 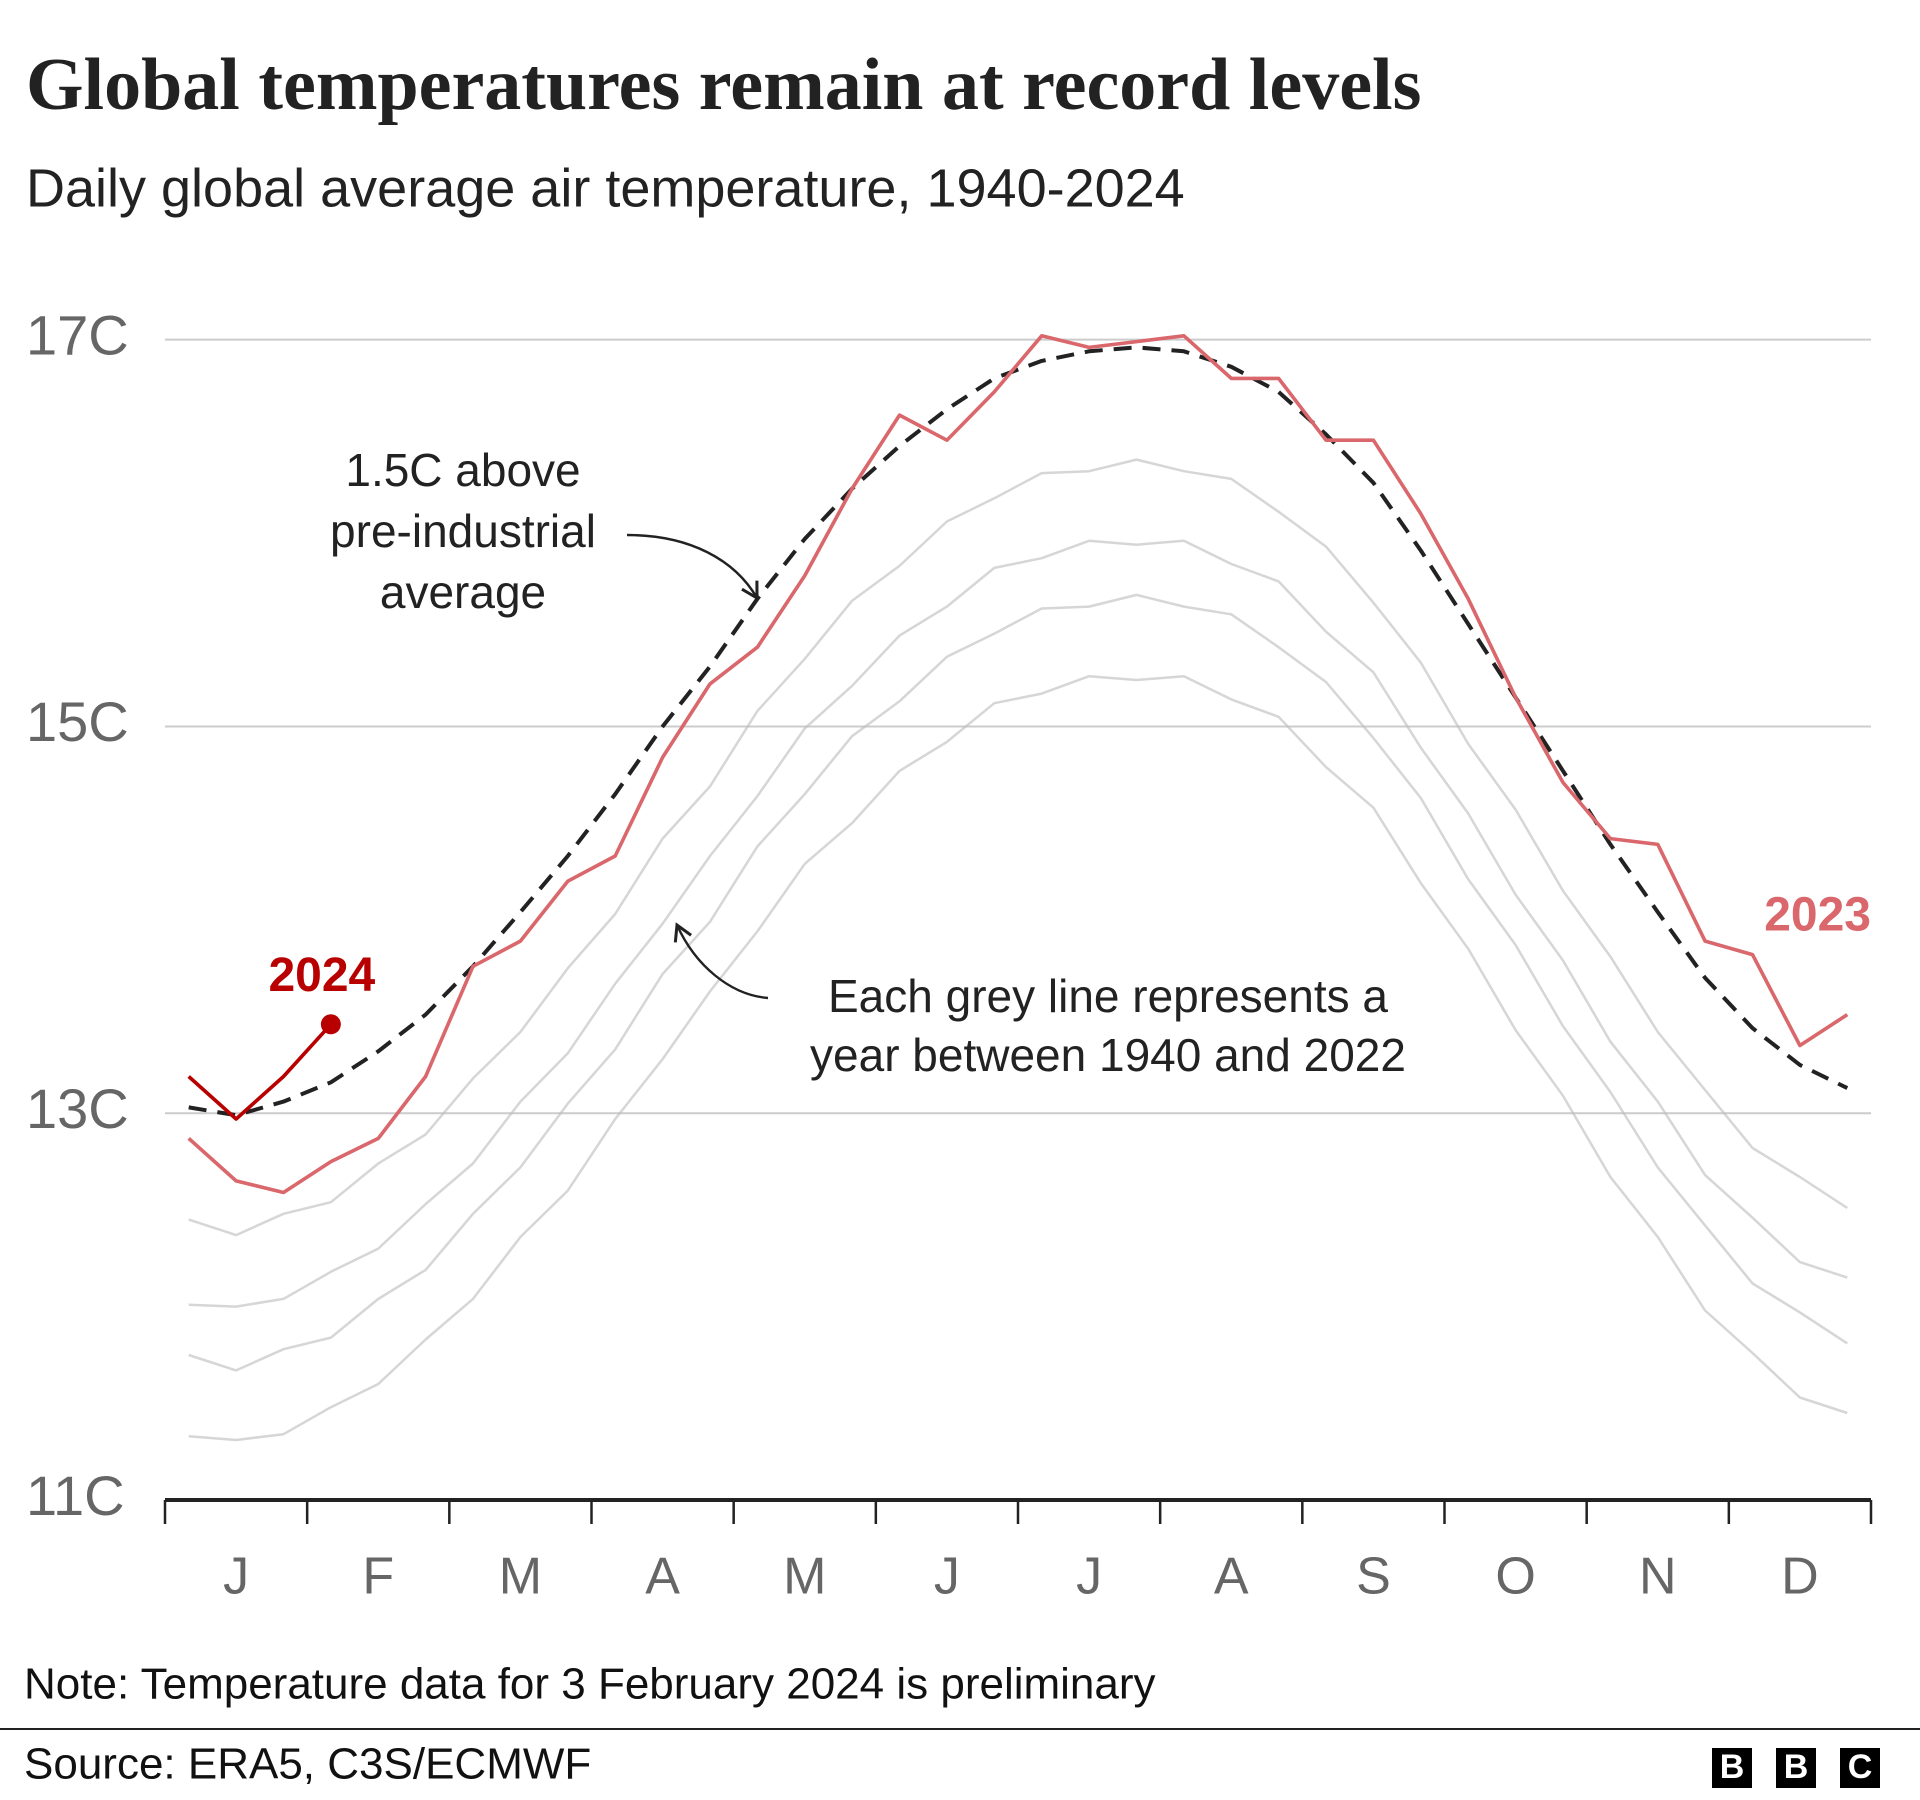 What do you see at coordinates (1108, 996) in the screenshot?
I see `annotation: Each grey line represents a` at bounding box center [1108, 996].